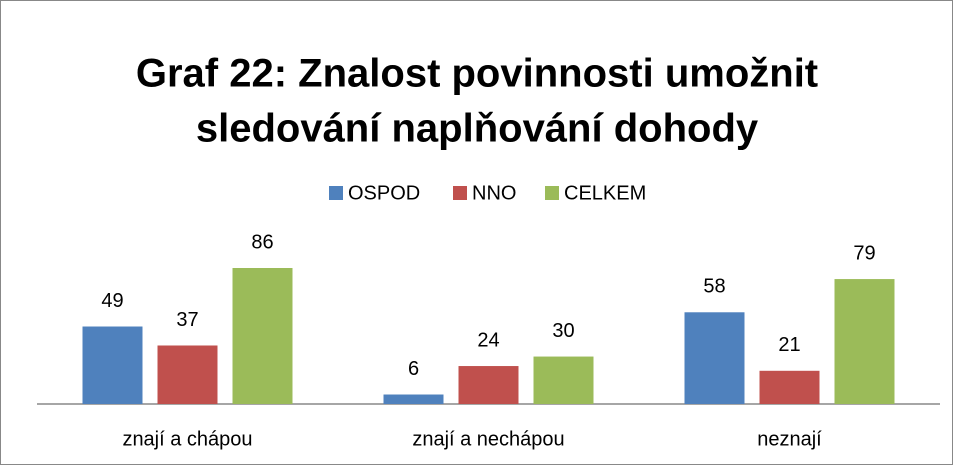 The height and width of the screenshot is (465, 953). What do you see at coordinates (605, 193) in the screenshot?
I see `legend-label: CELKEM` at bounding box center [605, 193].